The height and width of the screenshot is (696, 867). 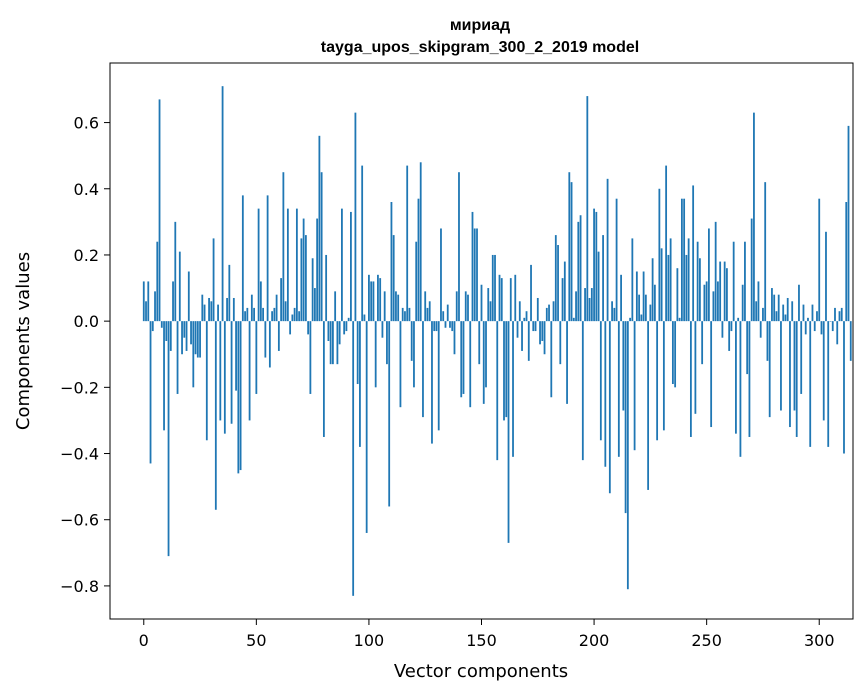 What do you see at coordinates (594, 640) in the screenshot?
I see `x-tick-label: 200` at bounding box center [594, 640].